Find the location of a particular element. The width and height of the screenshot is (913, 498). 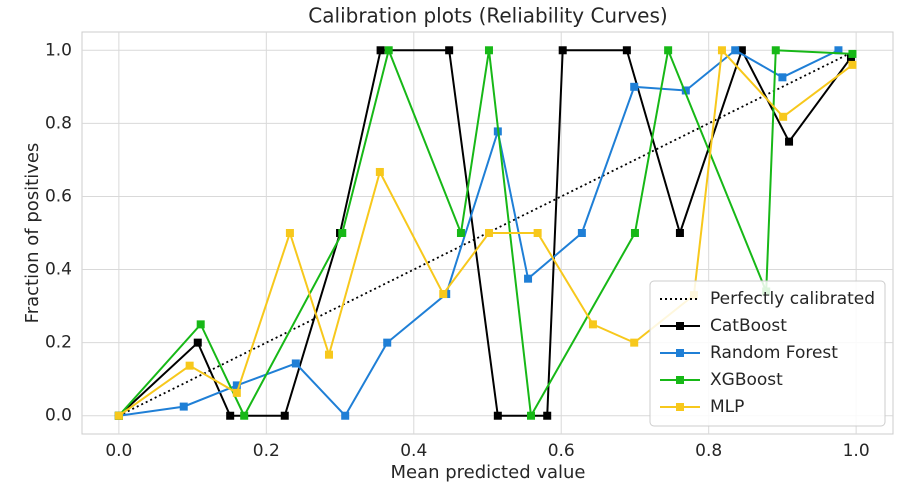

y-tick-label: 1.0 is located at coordinates (58, 50).